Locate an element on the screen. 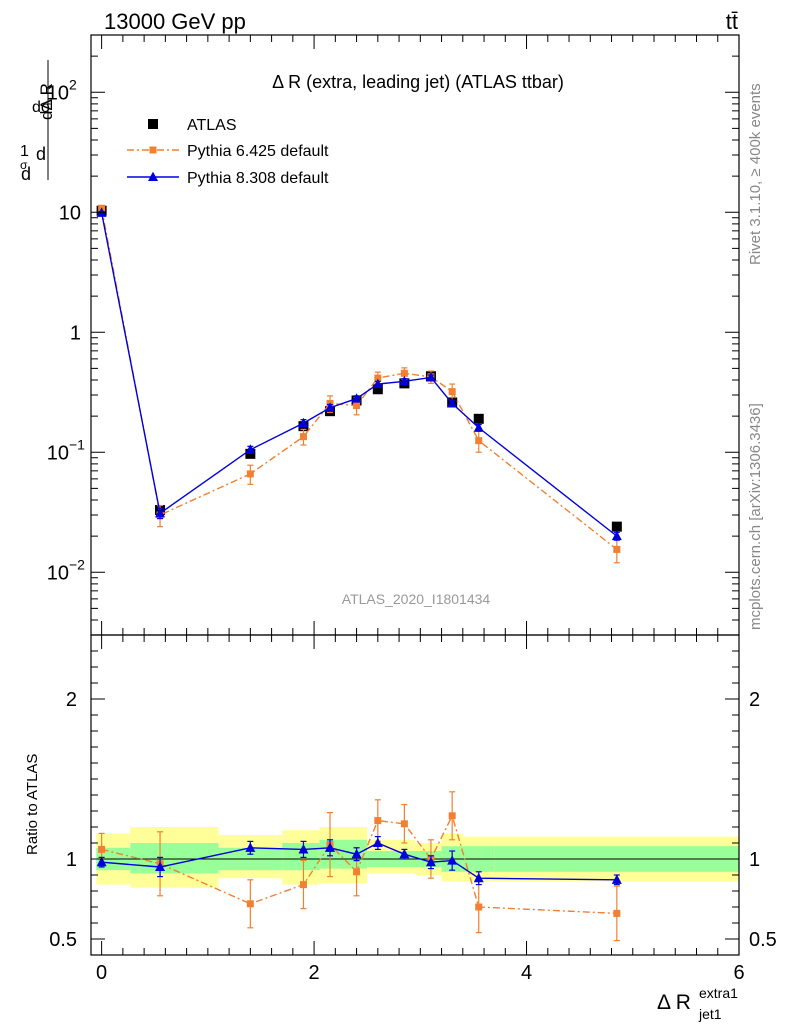 This screenshot has height=1024, width=786. svg-text: dΔ R is located at coordinates (46, 101).